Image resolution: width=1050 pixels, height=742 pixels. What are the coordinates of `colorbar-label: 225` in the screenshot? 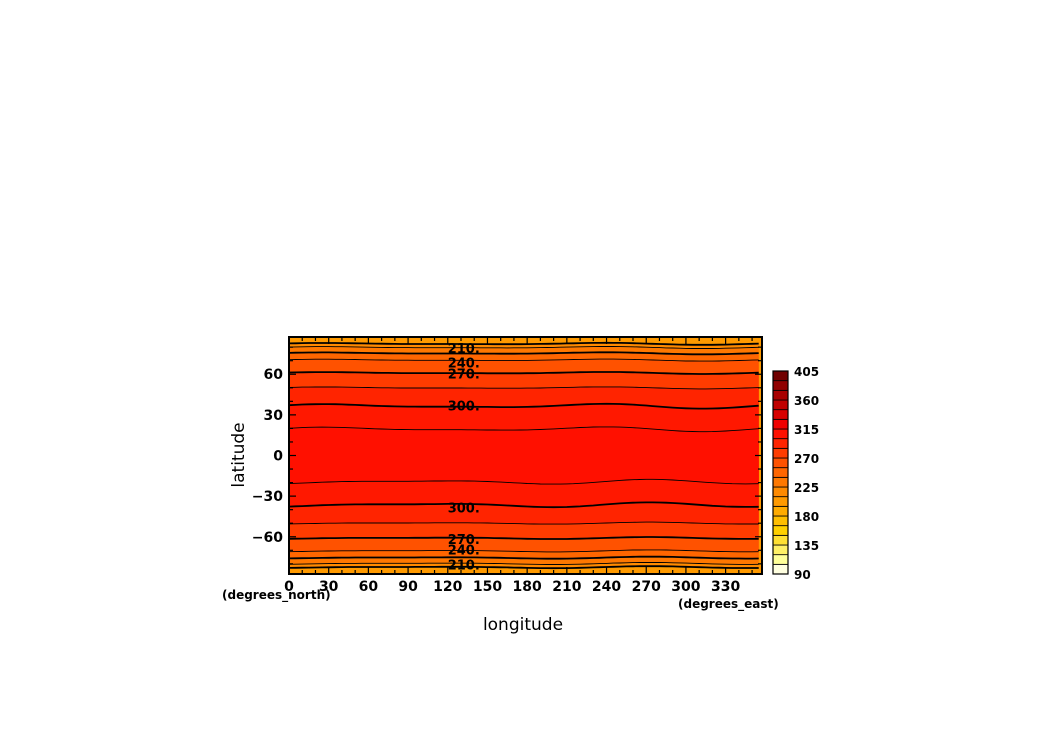 It's located at (806, 488).